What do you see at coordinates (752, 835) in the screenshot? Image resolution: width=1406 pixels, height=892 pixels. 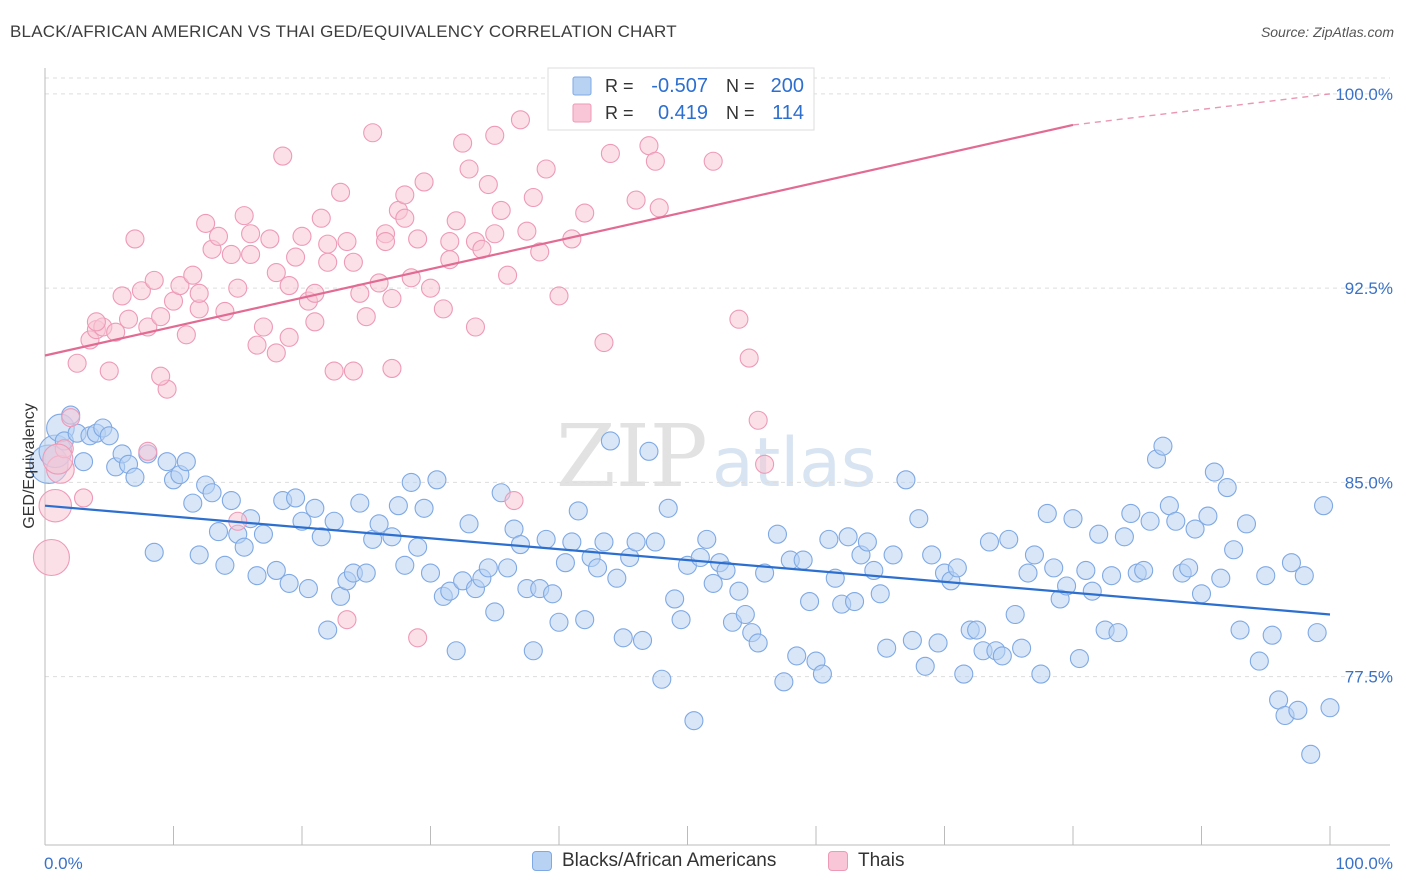 I see `x-ticks` at bounding box center [752, 835].